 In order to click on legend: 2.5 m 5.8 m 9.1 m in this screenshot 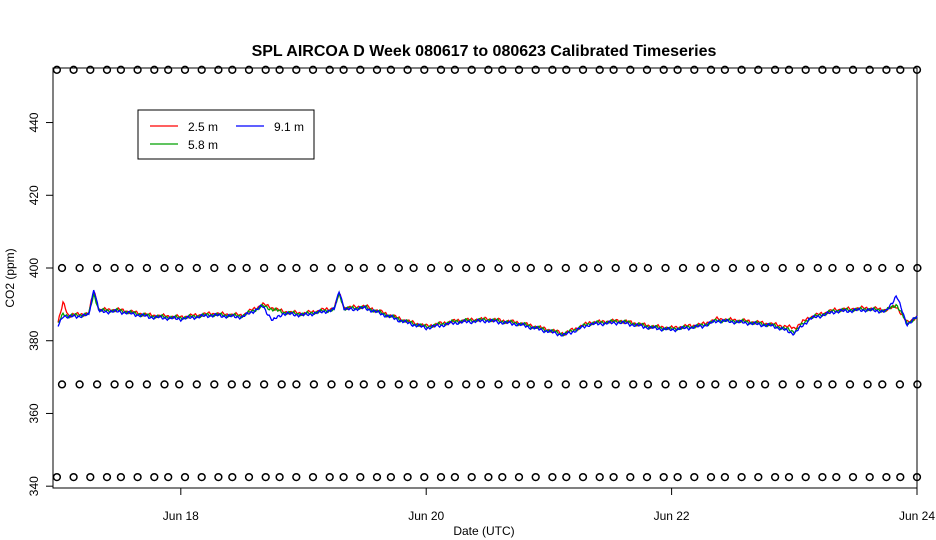, I will do `click(226, 134)`.